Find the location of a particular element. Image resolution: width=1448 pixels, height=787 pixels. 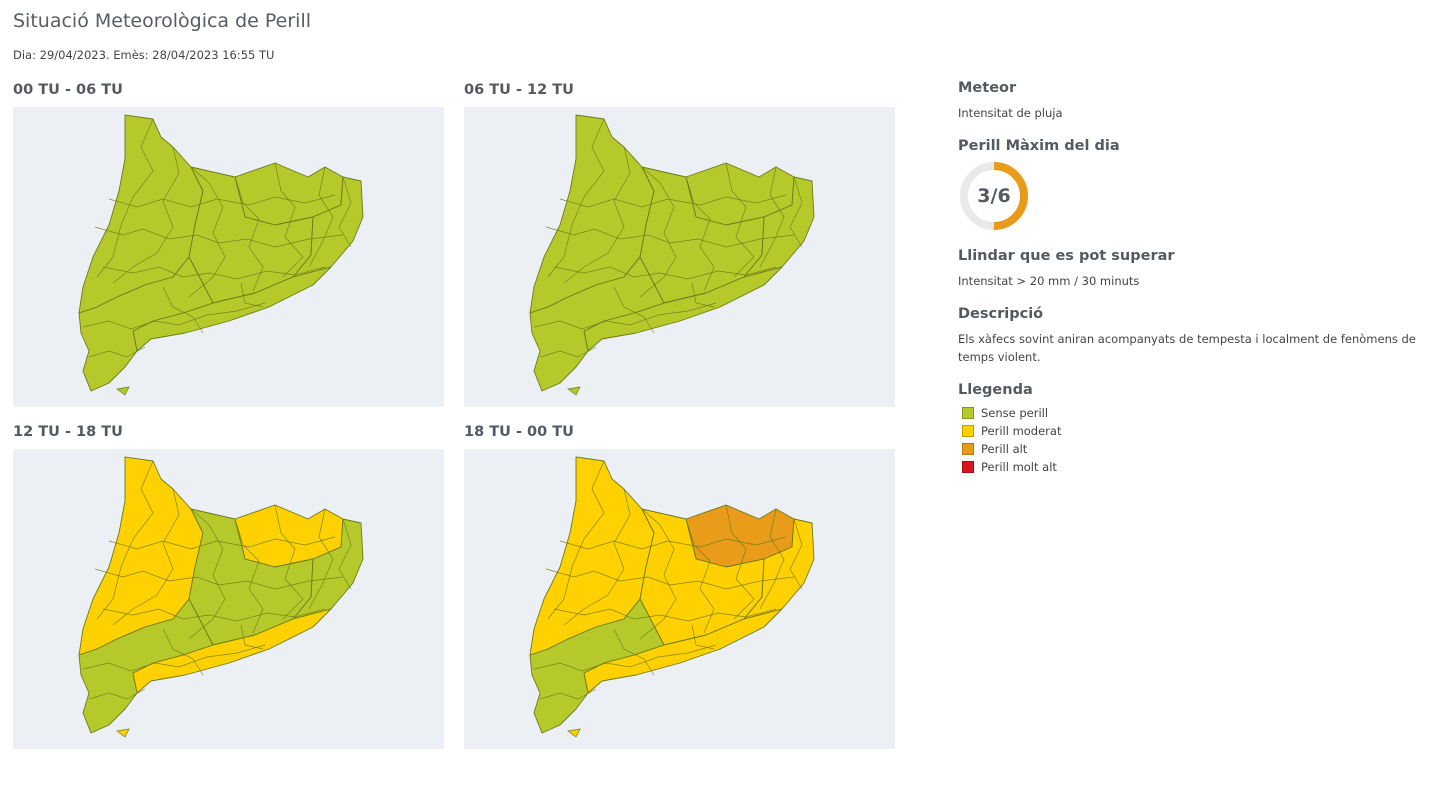

legend-label: Perill molt alt is located at coordinates (1019, 467).